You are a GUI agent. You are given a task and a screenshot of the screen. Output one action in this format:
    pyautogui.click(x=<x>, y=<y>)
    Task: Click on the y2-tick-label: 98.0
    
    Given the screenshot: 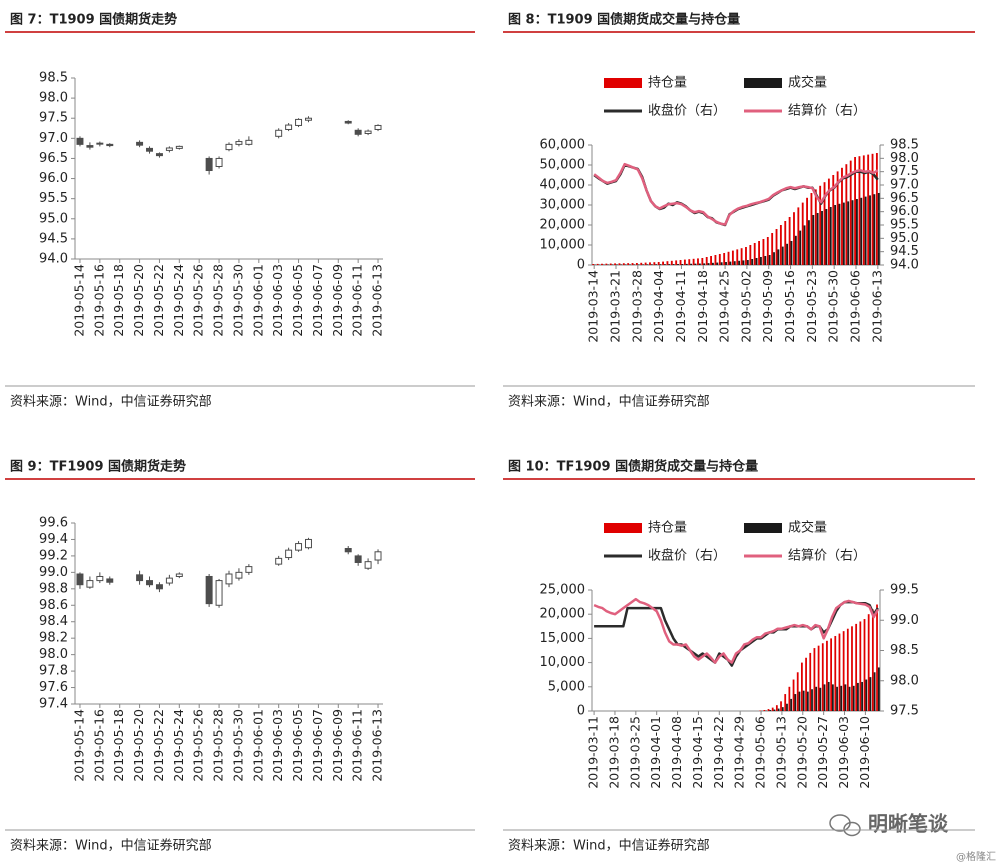 What is the action you would take?
    pyautogui.click(x=904, y=680)
    